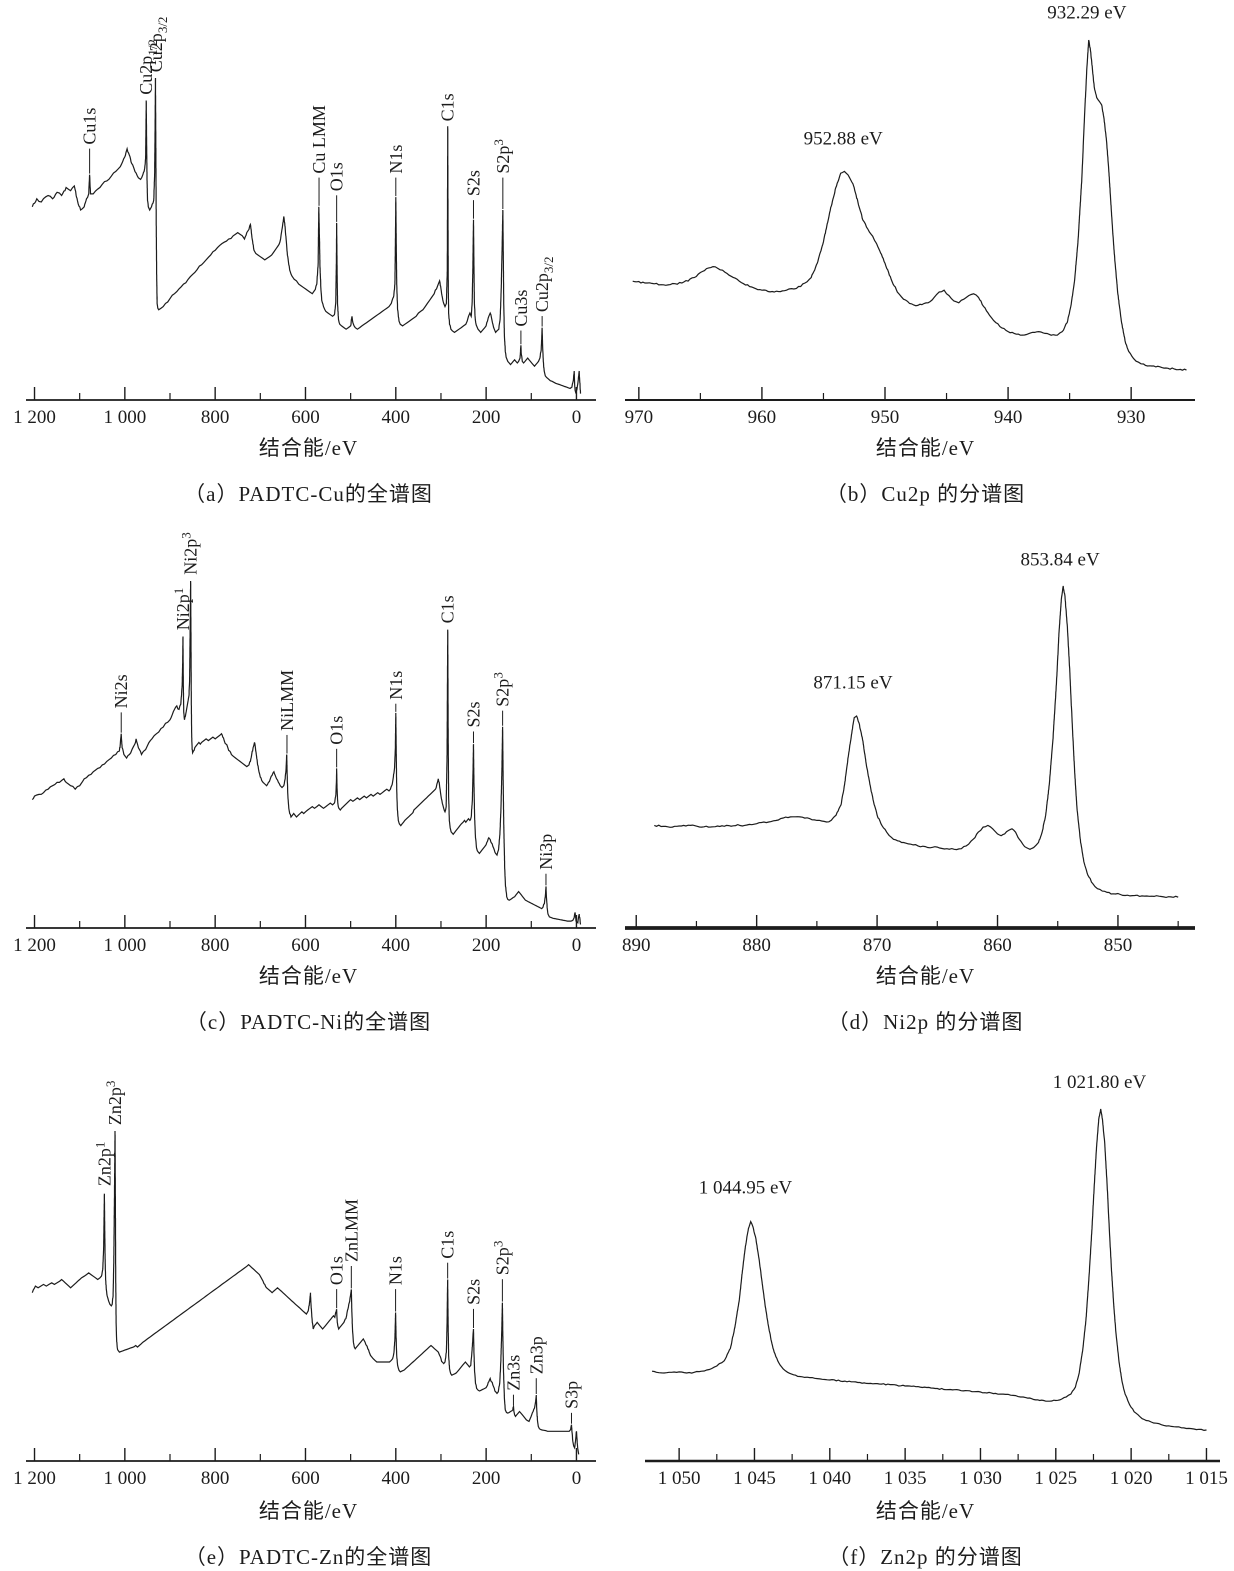  Describe the element at coordinates (1055, 1478) in the screenshot. I see `svg-text: 1 025` at that location.